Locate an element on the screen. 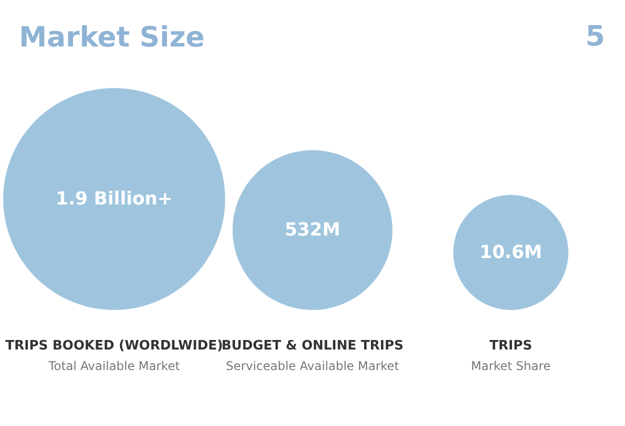 The height and width of the screenshot is (426, 625). data-label: 1.9 Billion+ is located at coordinates (114, 199).